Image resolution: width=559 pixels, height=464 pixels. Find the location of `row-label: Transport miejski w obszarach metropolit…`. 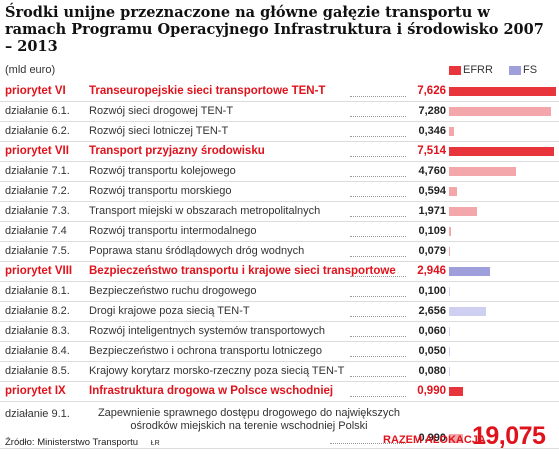

row-label: Transport miejski w obszarach metropolit… is located at coordinates (205, 211).